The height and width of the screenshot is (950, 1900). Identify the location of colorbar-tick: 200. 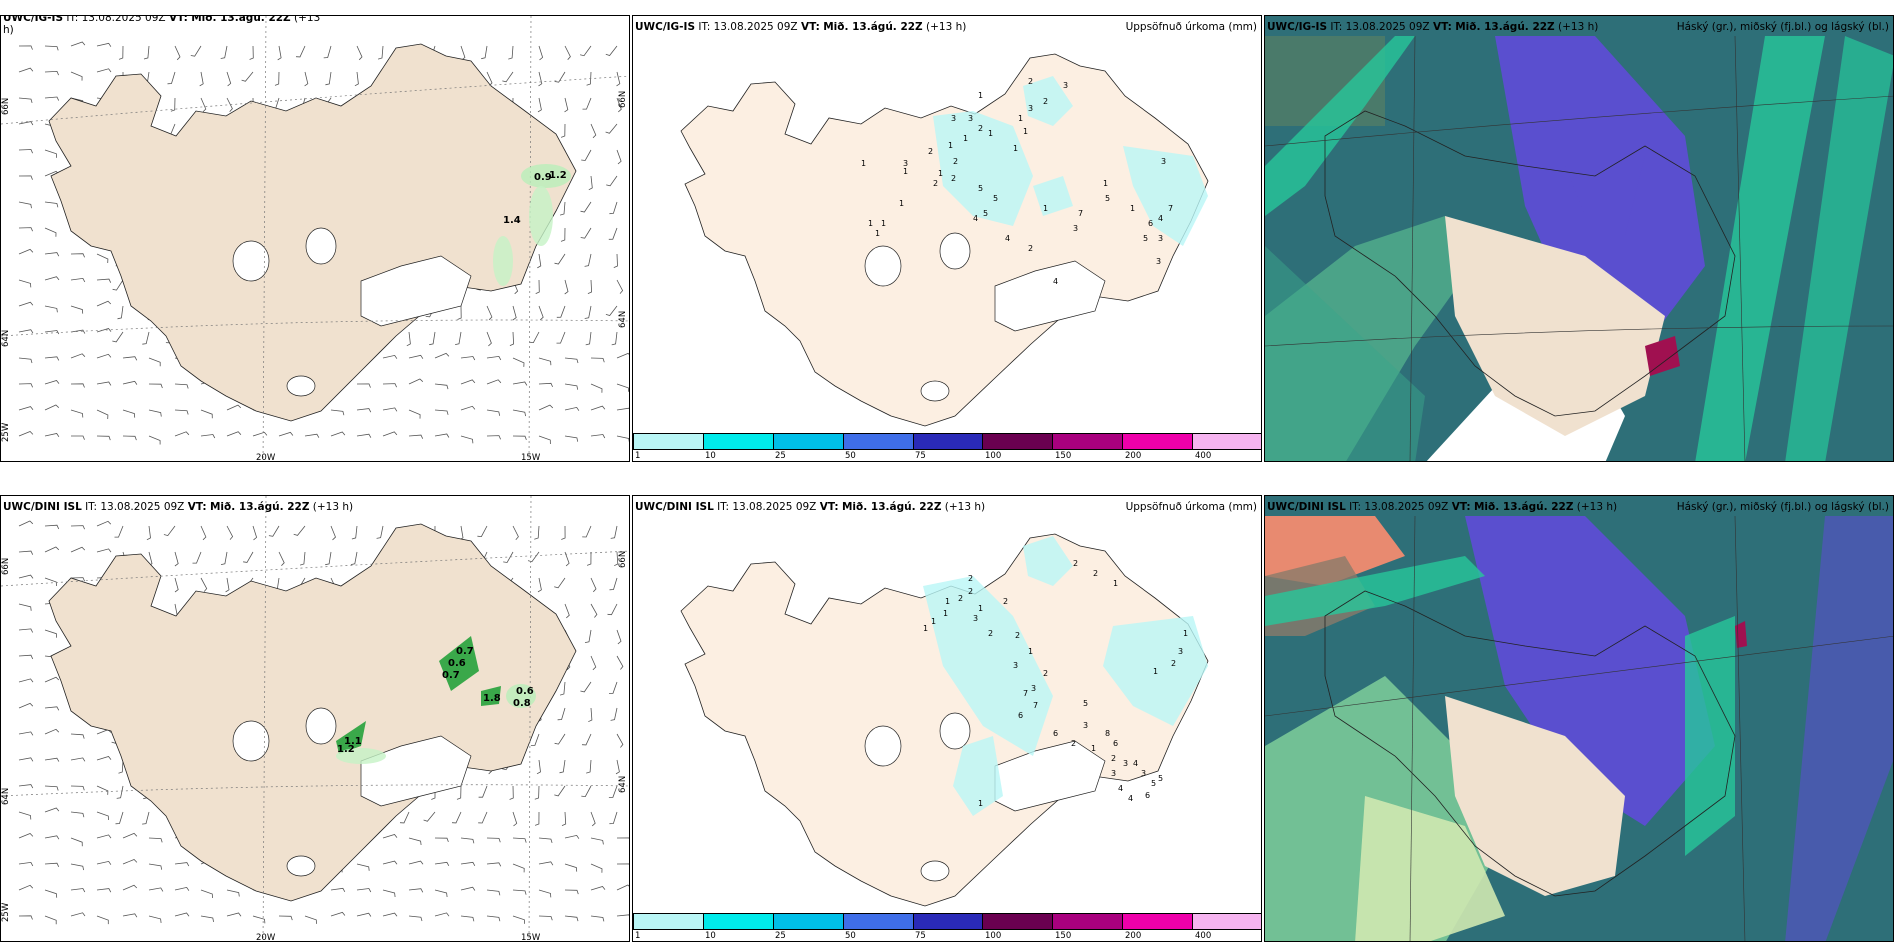
(1133, 456).